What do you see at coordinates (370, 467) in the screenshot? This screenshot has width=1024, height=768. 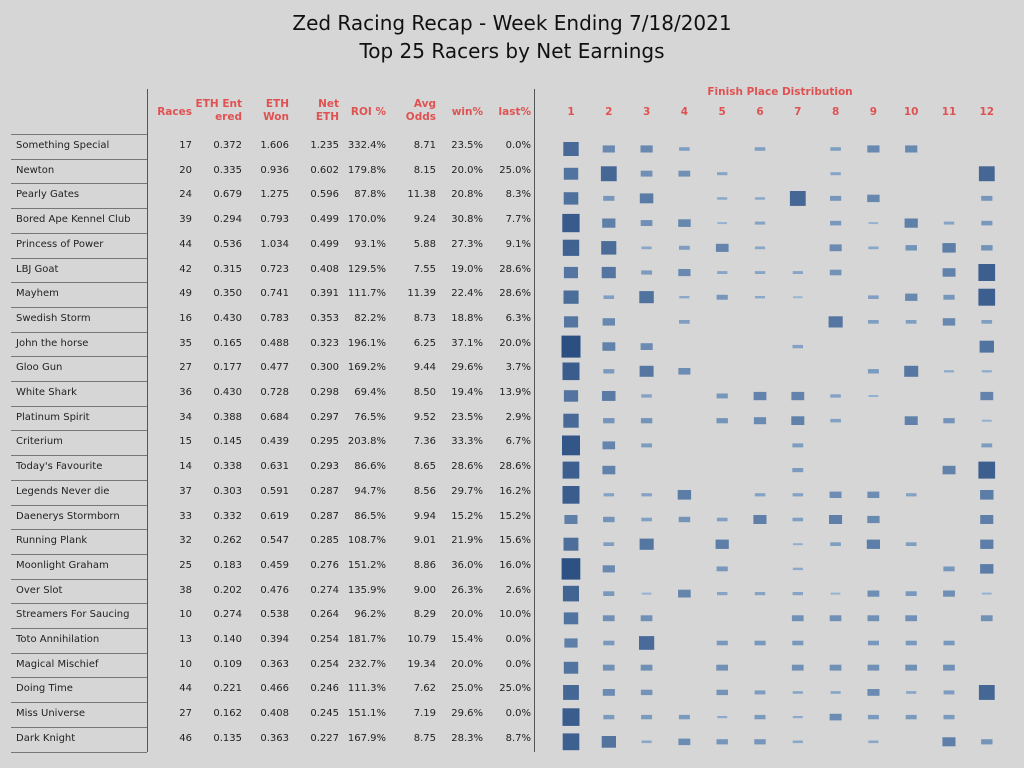 I see `cell-roi: 86.6%` at bounding box center [370, 467].